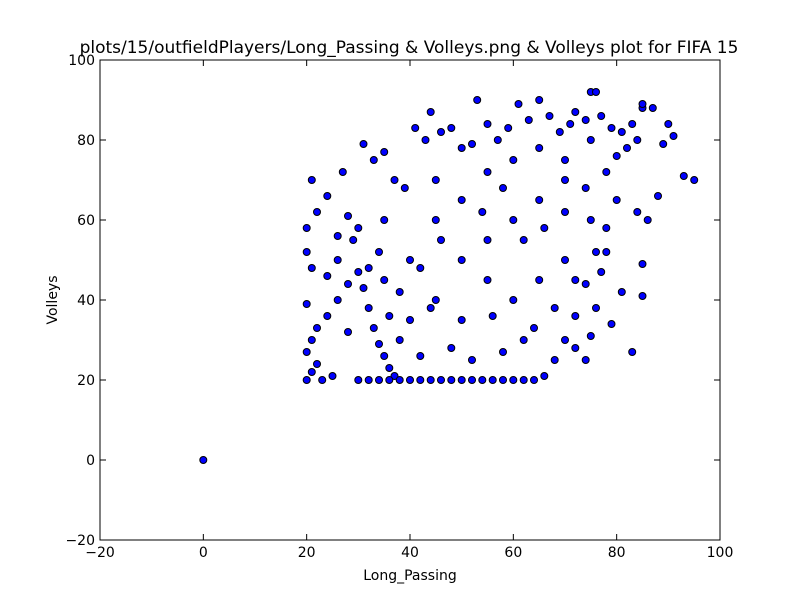  What do you see at coordinates (81, 61) in the screenshot?
I see `y-tick-label: 100` at bounding box center [81, 61].